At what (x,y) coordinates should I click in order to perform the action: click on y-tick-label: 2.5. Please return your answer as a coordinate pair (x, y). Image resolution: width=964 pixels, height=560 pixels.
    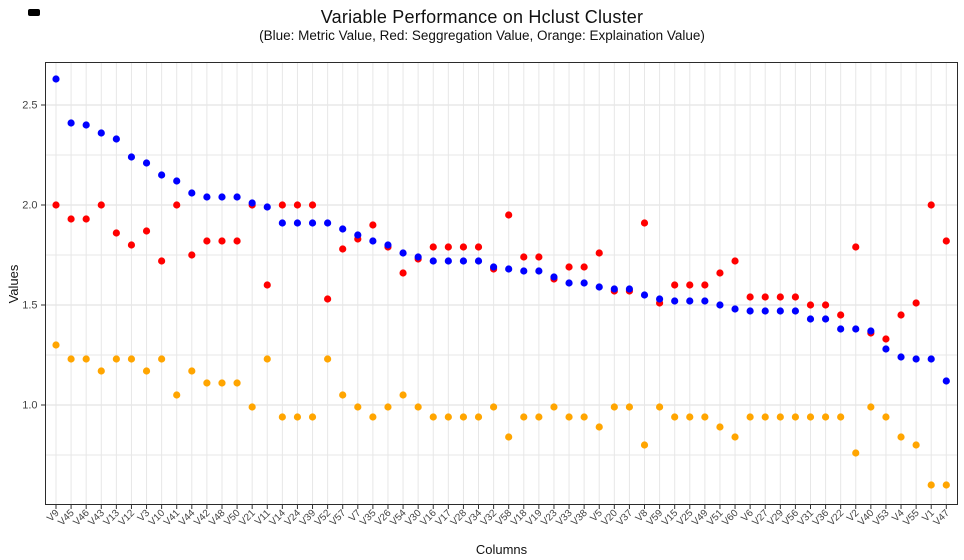
    Looking at the image, I should click on (29, 106).